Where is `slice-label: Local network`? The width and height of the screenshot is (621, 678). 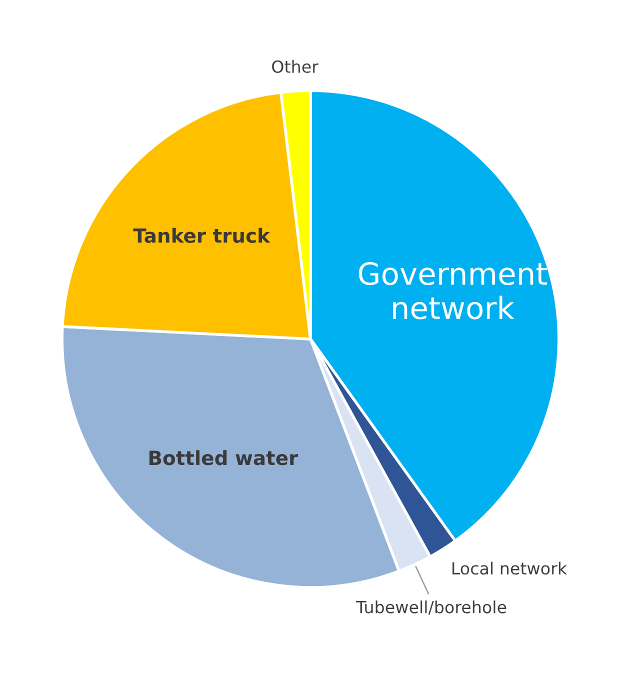
slice-label: Local network is located at coordinates (510, 568).